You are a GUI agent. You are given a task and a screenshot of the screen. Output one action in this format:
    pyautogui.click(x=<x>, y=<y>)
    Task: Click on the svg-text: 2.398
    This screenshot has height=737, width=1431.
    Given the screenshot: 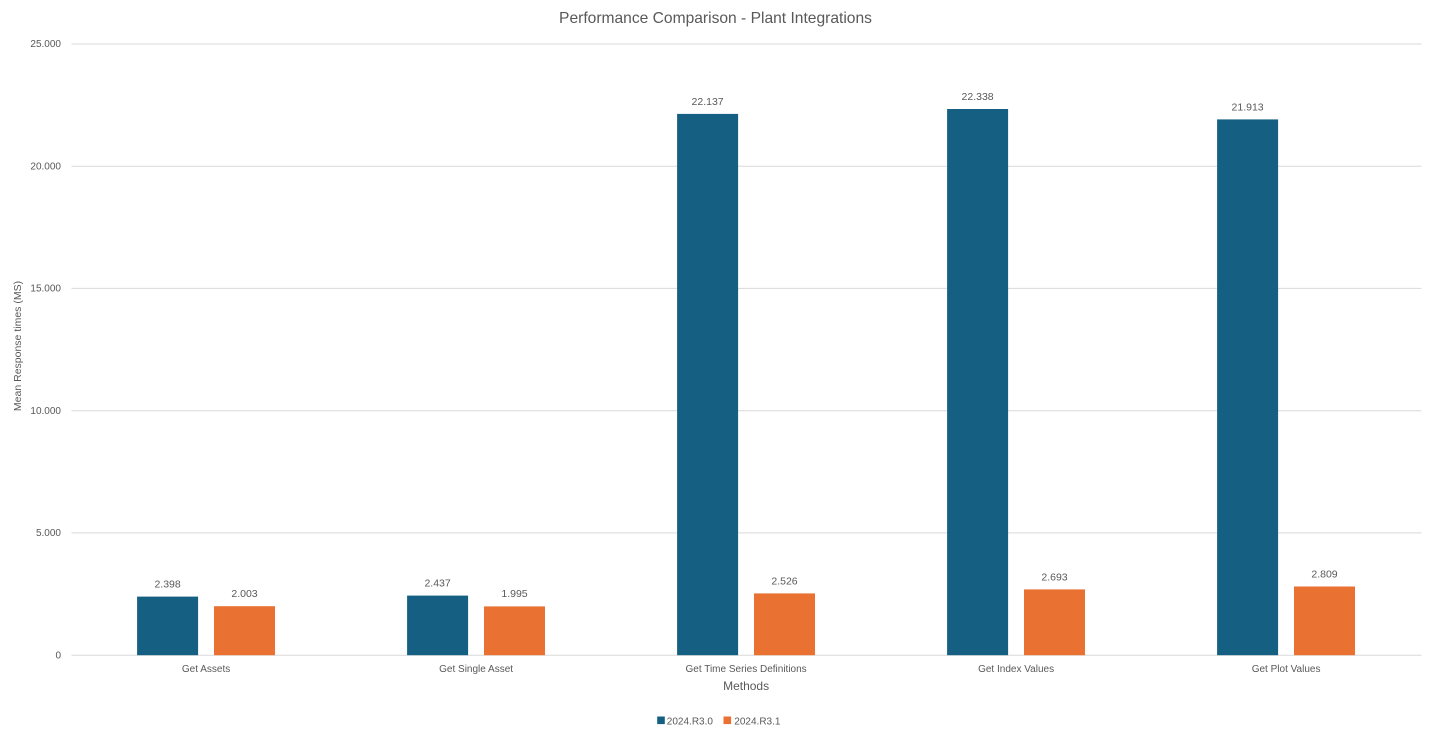 What is the action you would take?
    pyautogui.click(x=167, y=584)
    